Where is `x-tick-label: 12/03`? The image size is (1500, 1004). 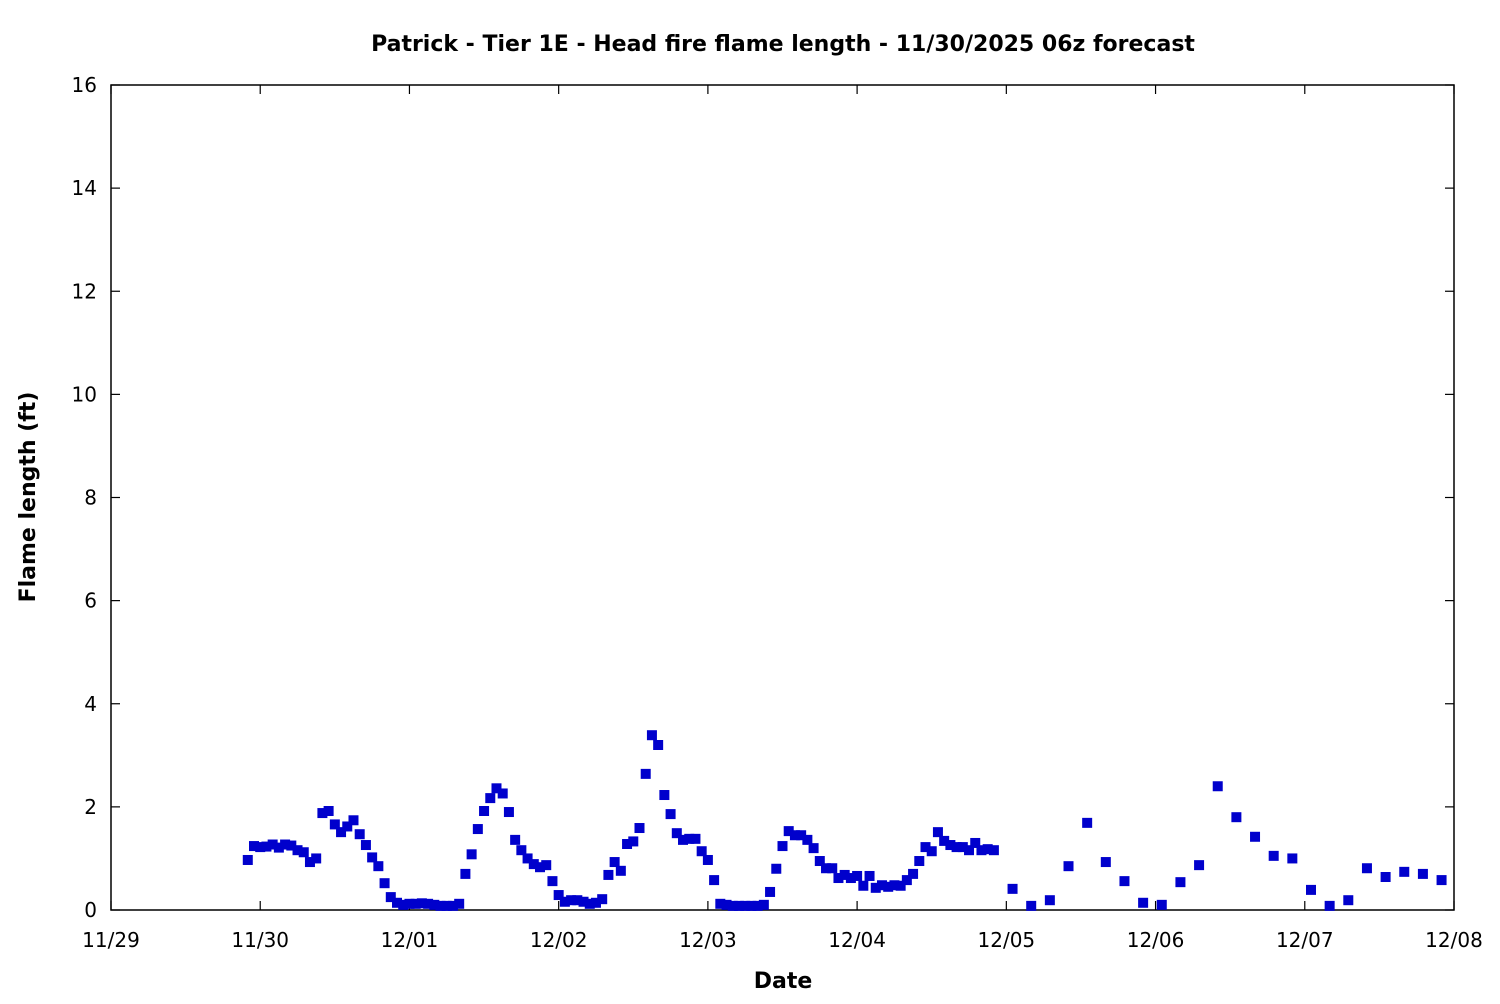
x-tick-label: 12/03 is located at coordinates (708, 940).